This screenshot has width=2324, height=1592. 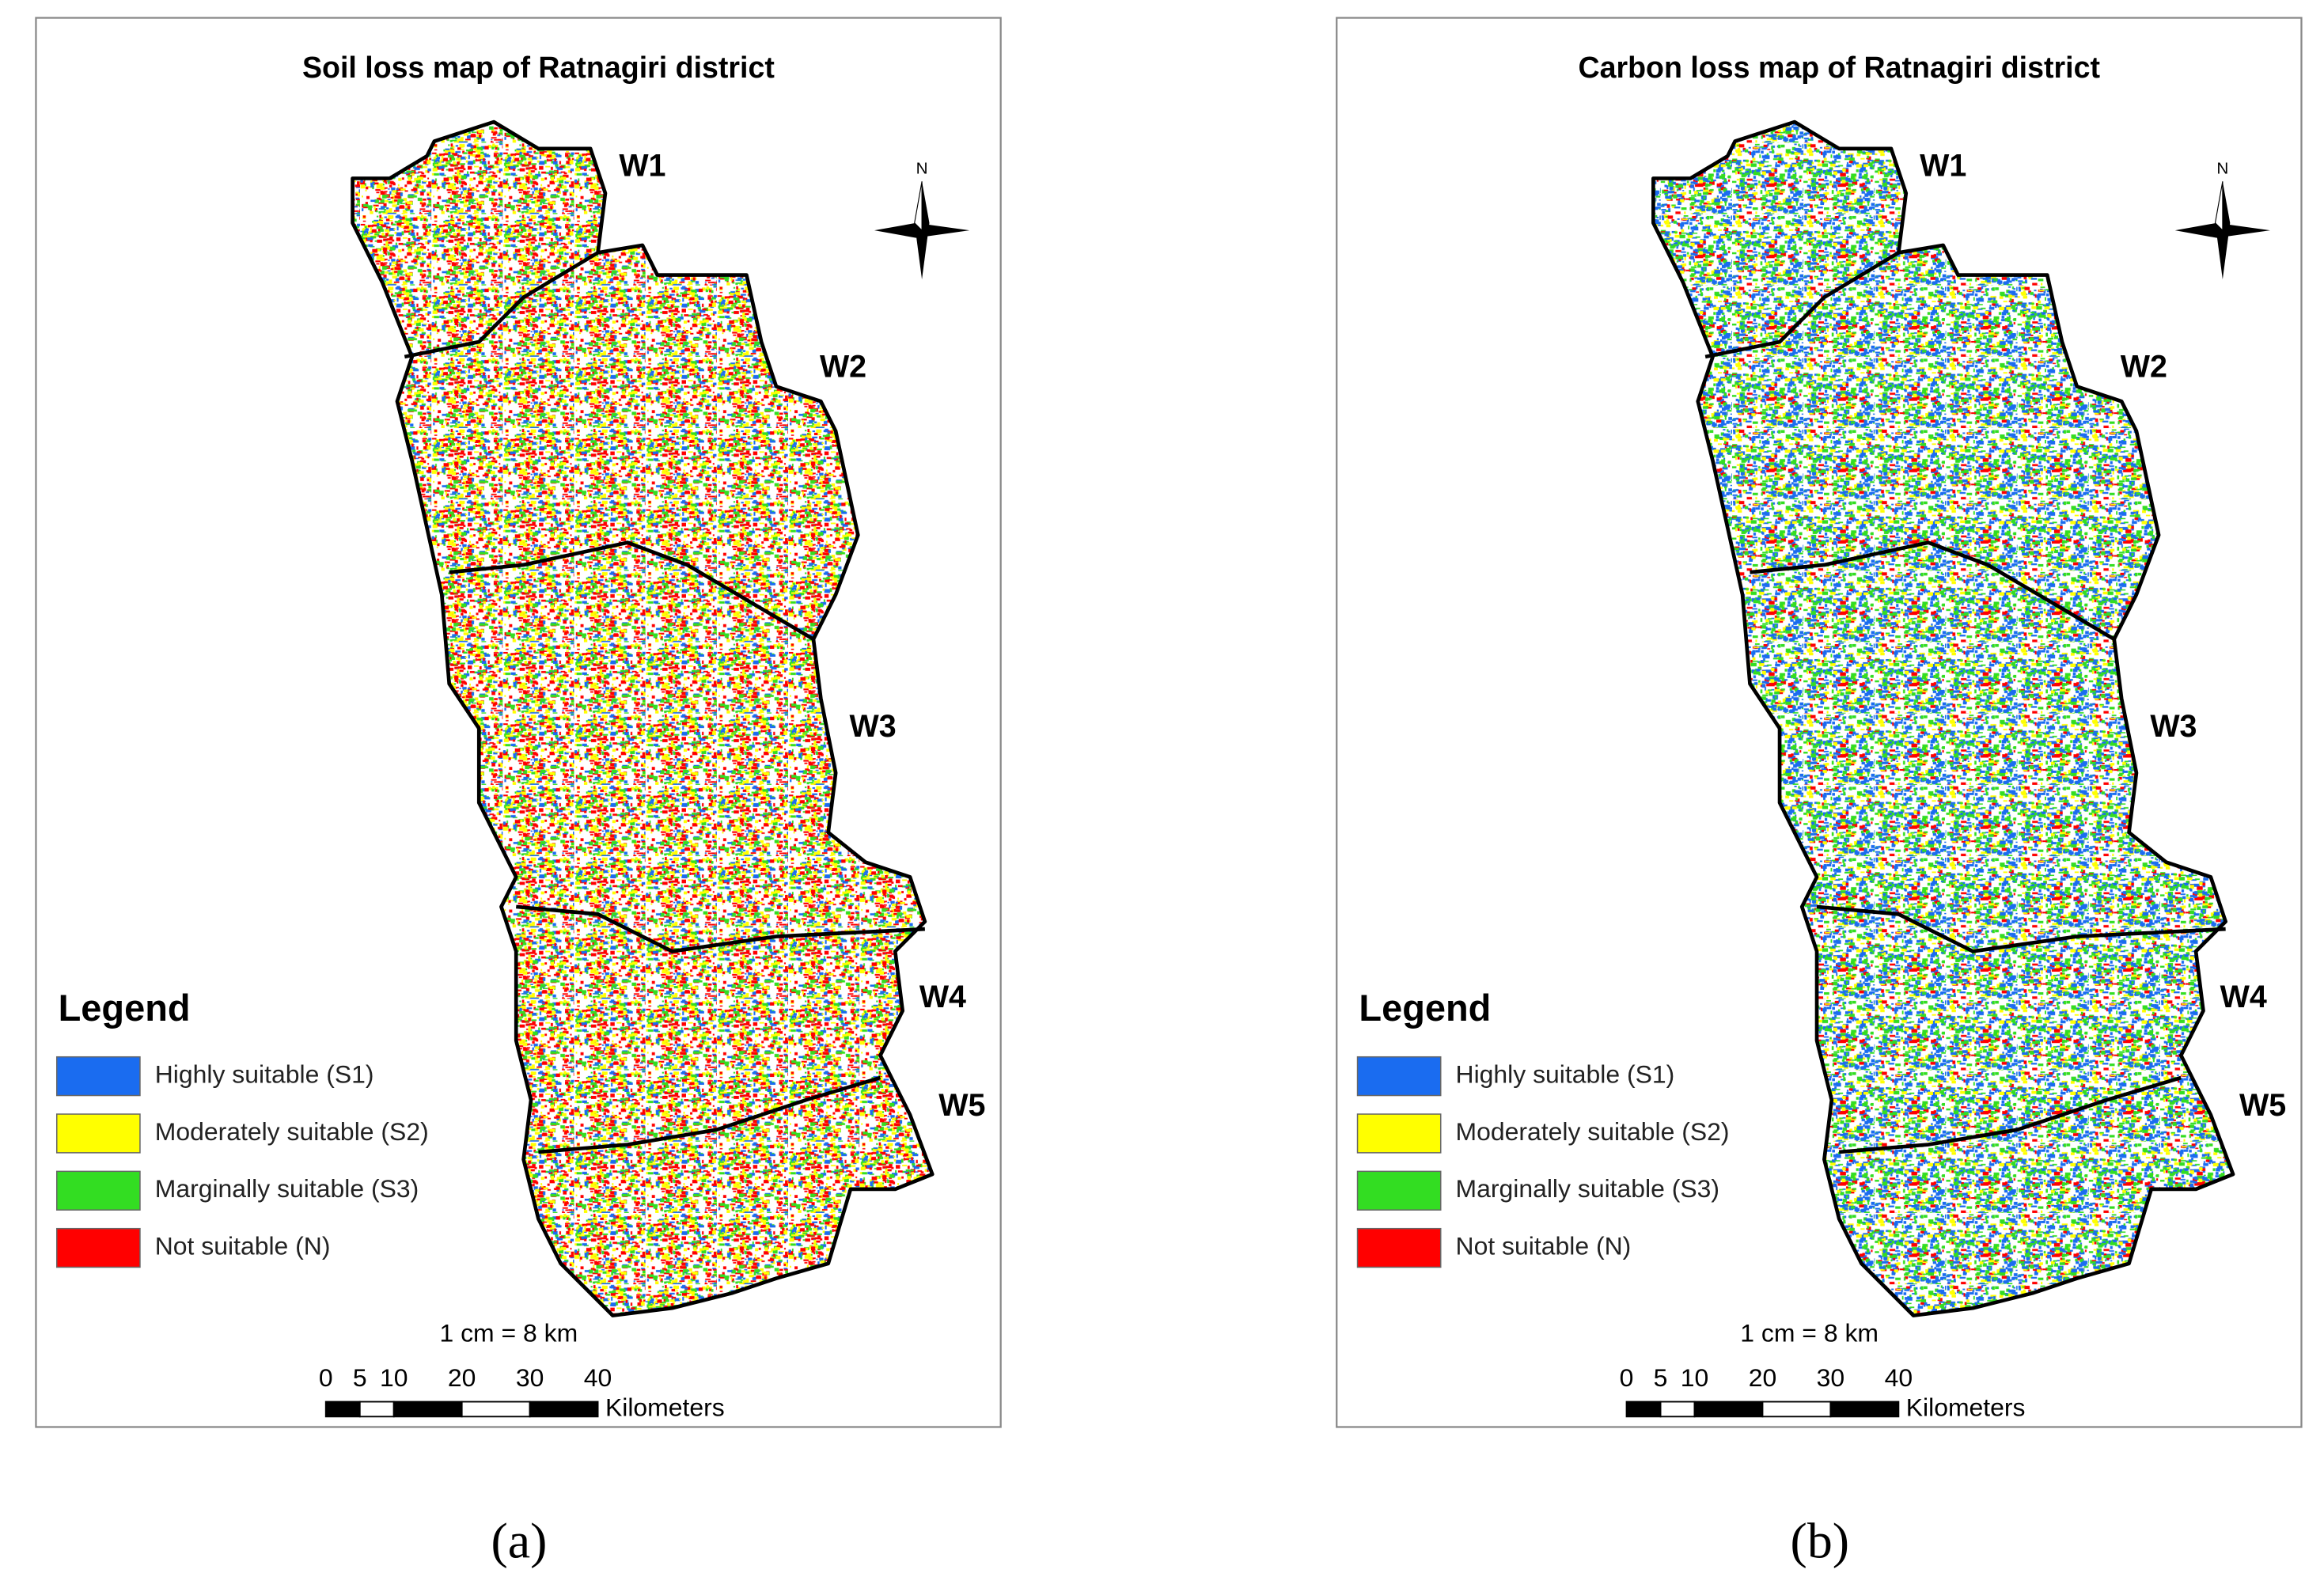 What do you see at coordinates (519, 1540) in the screenshot?
I see `panel-caption: (a)` at bounding box center [519, 1540].